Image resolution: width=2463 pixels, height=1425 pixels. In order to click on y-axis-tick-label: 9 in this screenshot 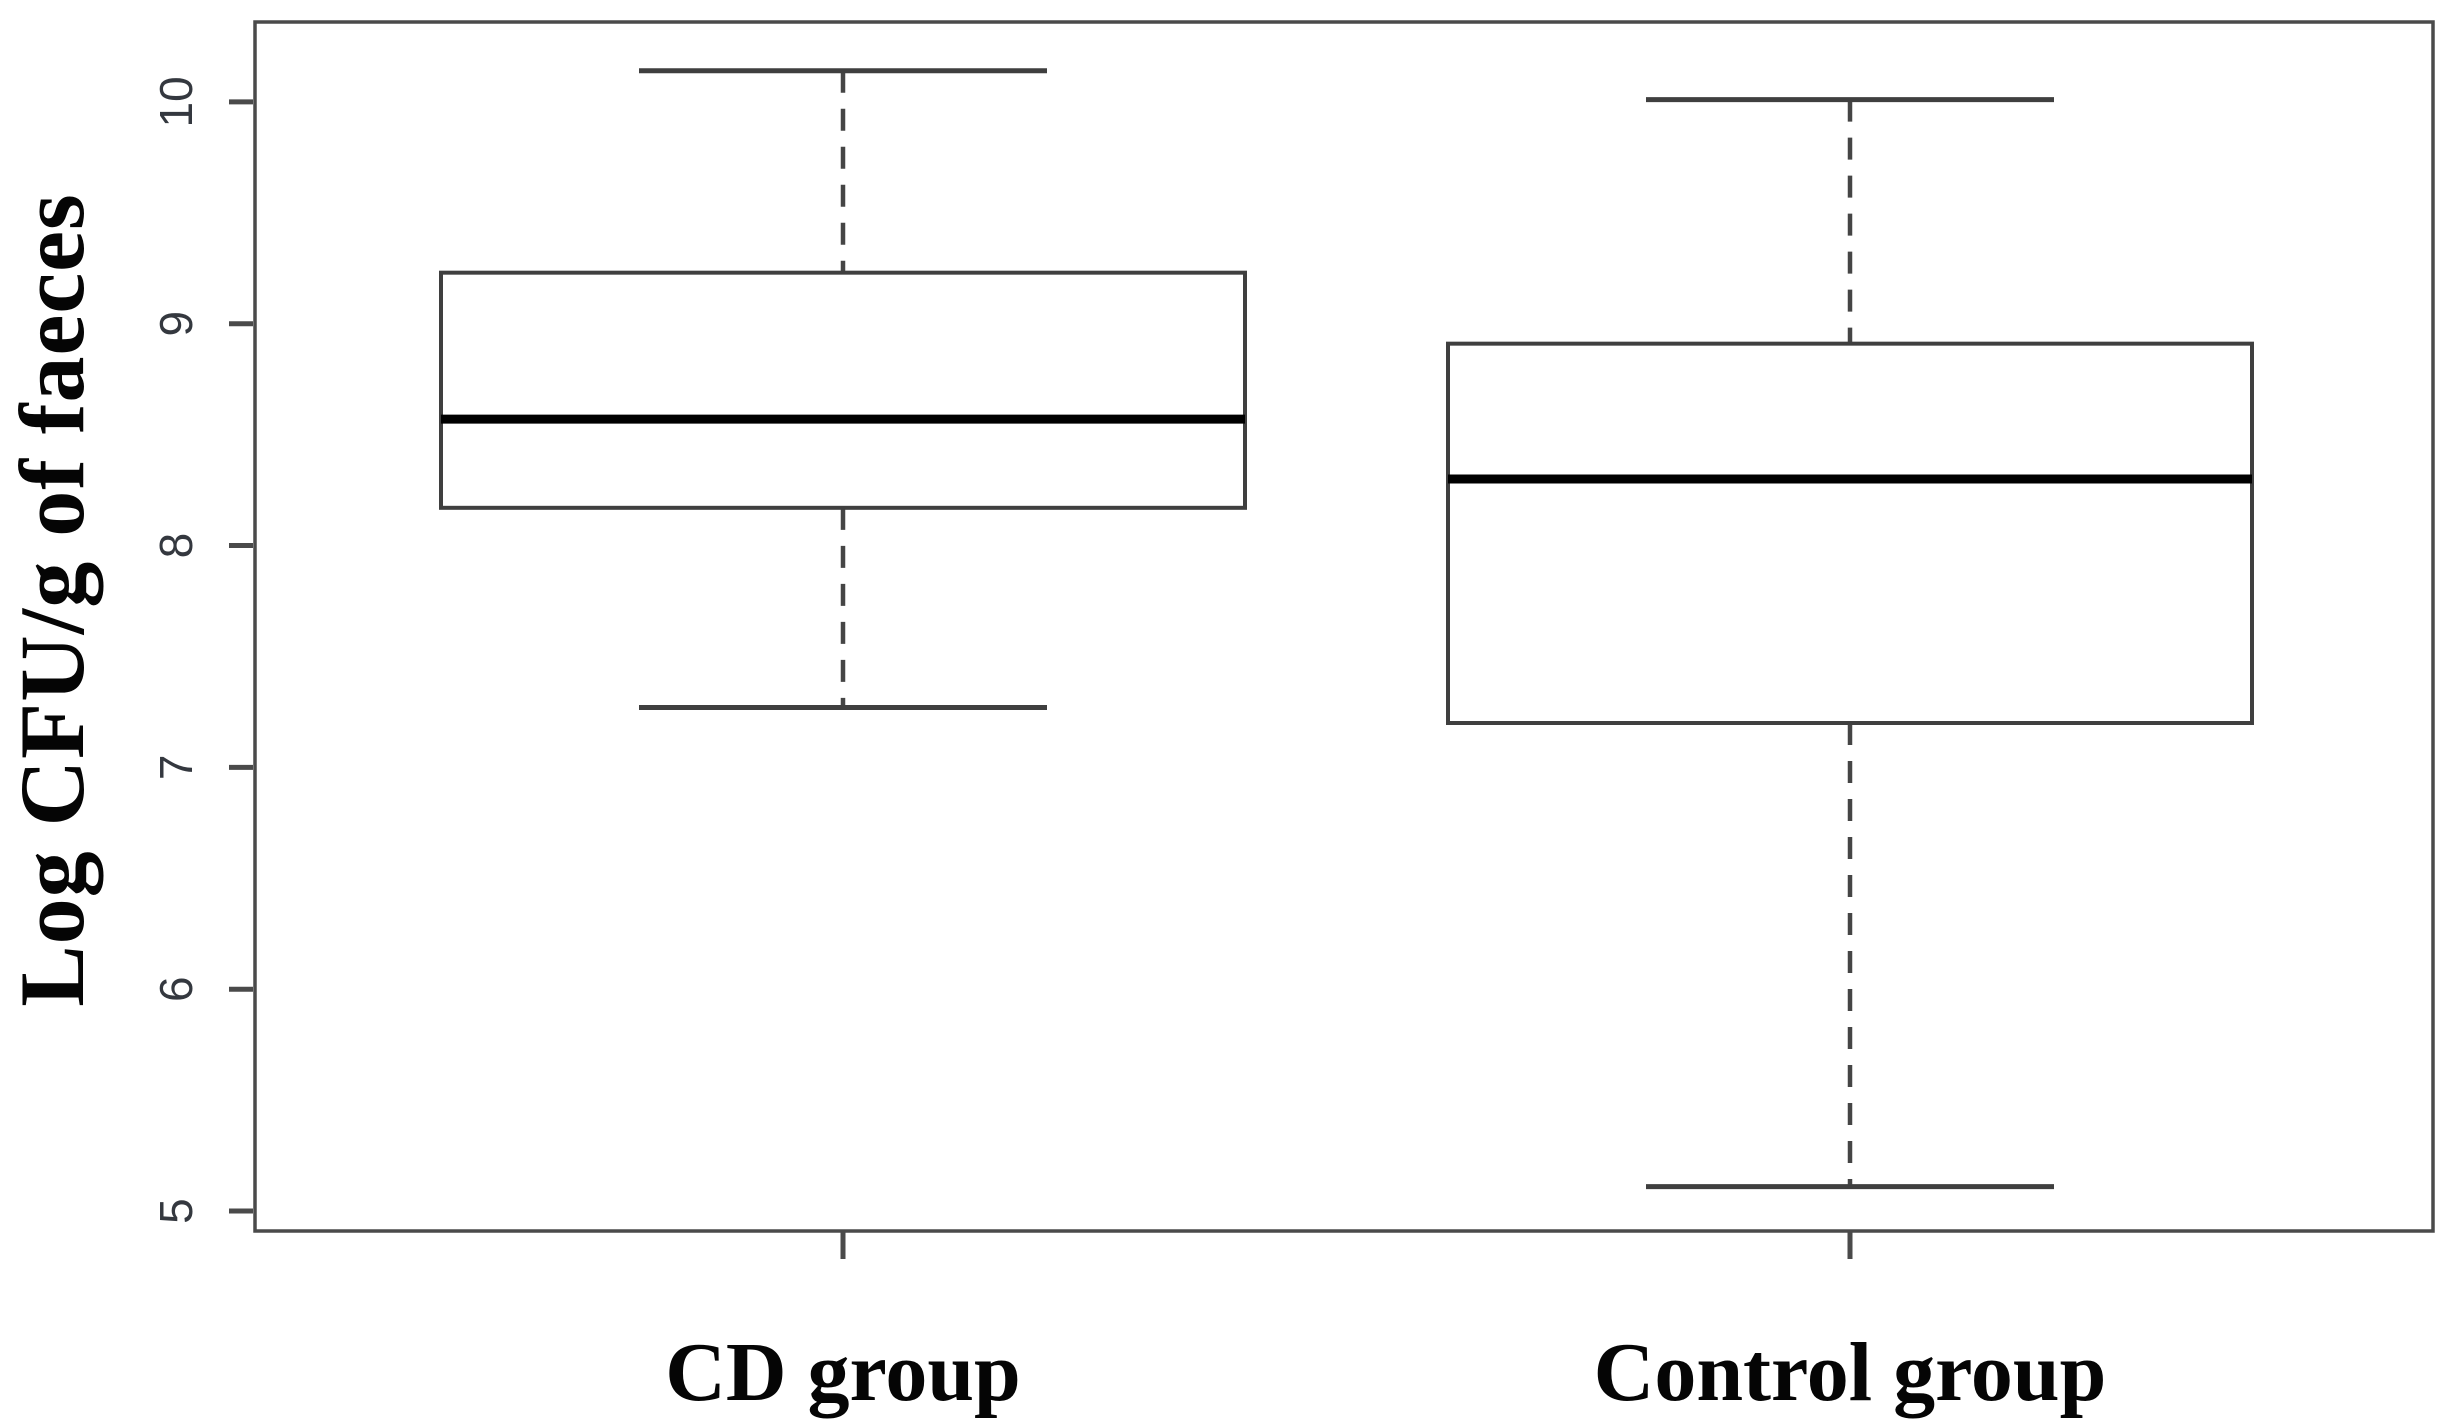, I will do `click(176, 324)`.